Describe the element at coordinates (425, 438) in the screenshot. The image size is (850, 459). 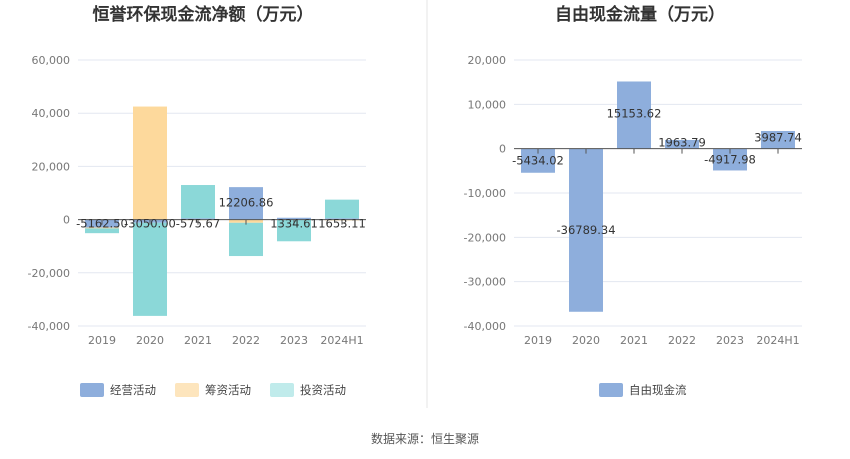
I see `data-source: 数据来源：恒生聚源` at that location.